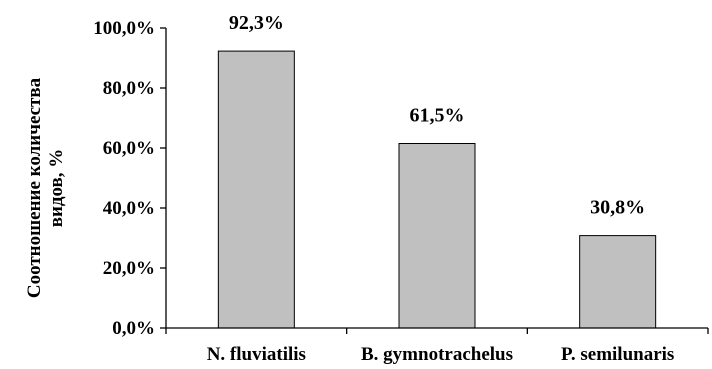 The height and width of the screenshot is (369, 712). I want to click on y-axis-title-line-1: Соотношение количества, so click(34, 187).